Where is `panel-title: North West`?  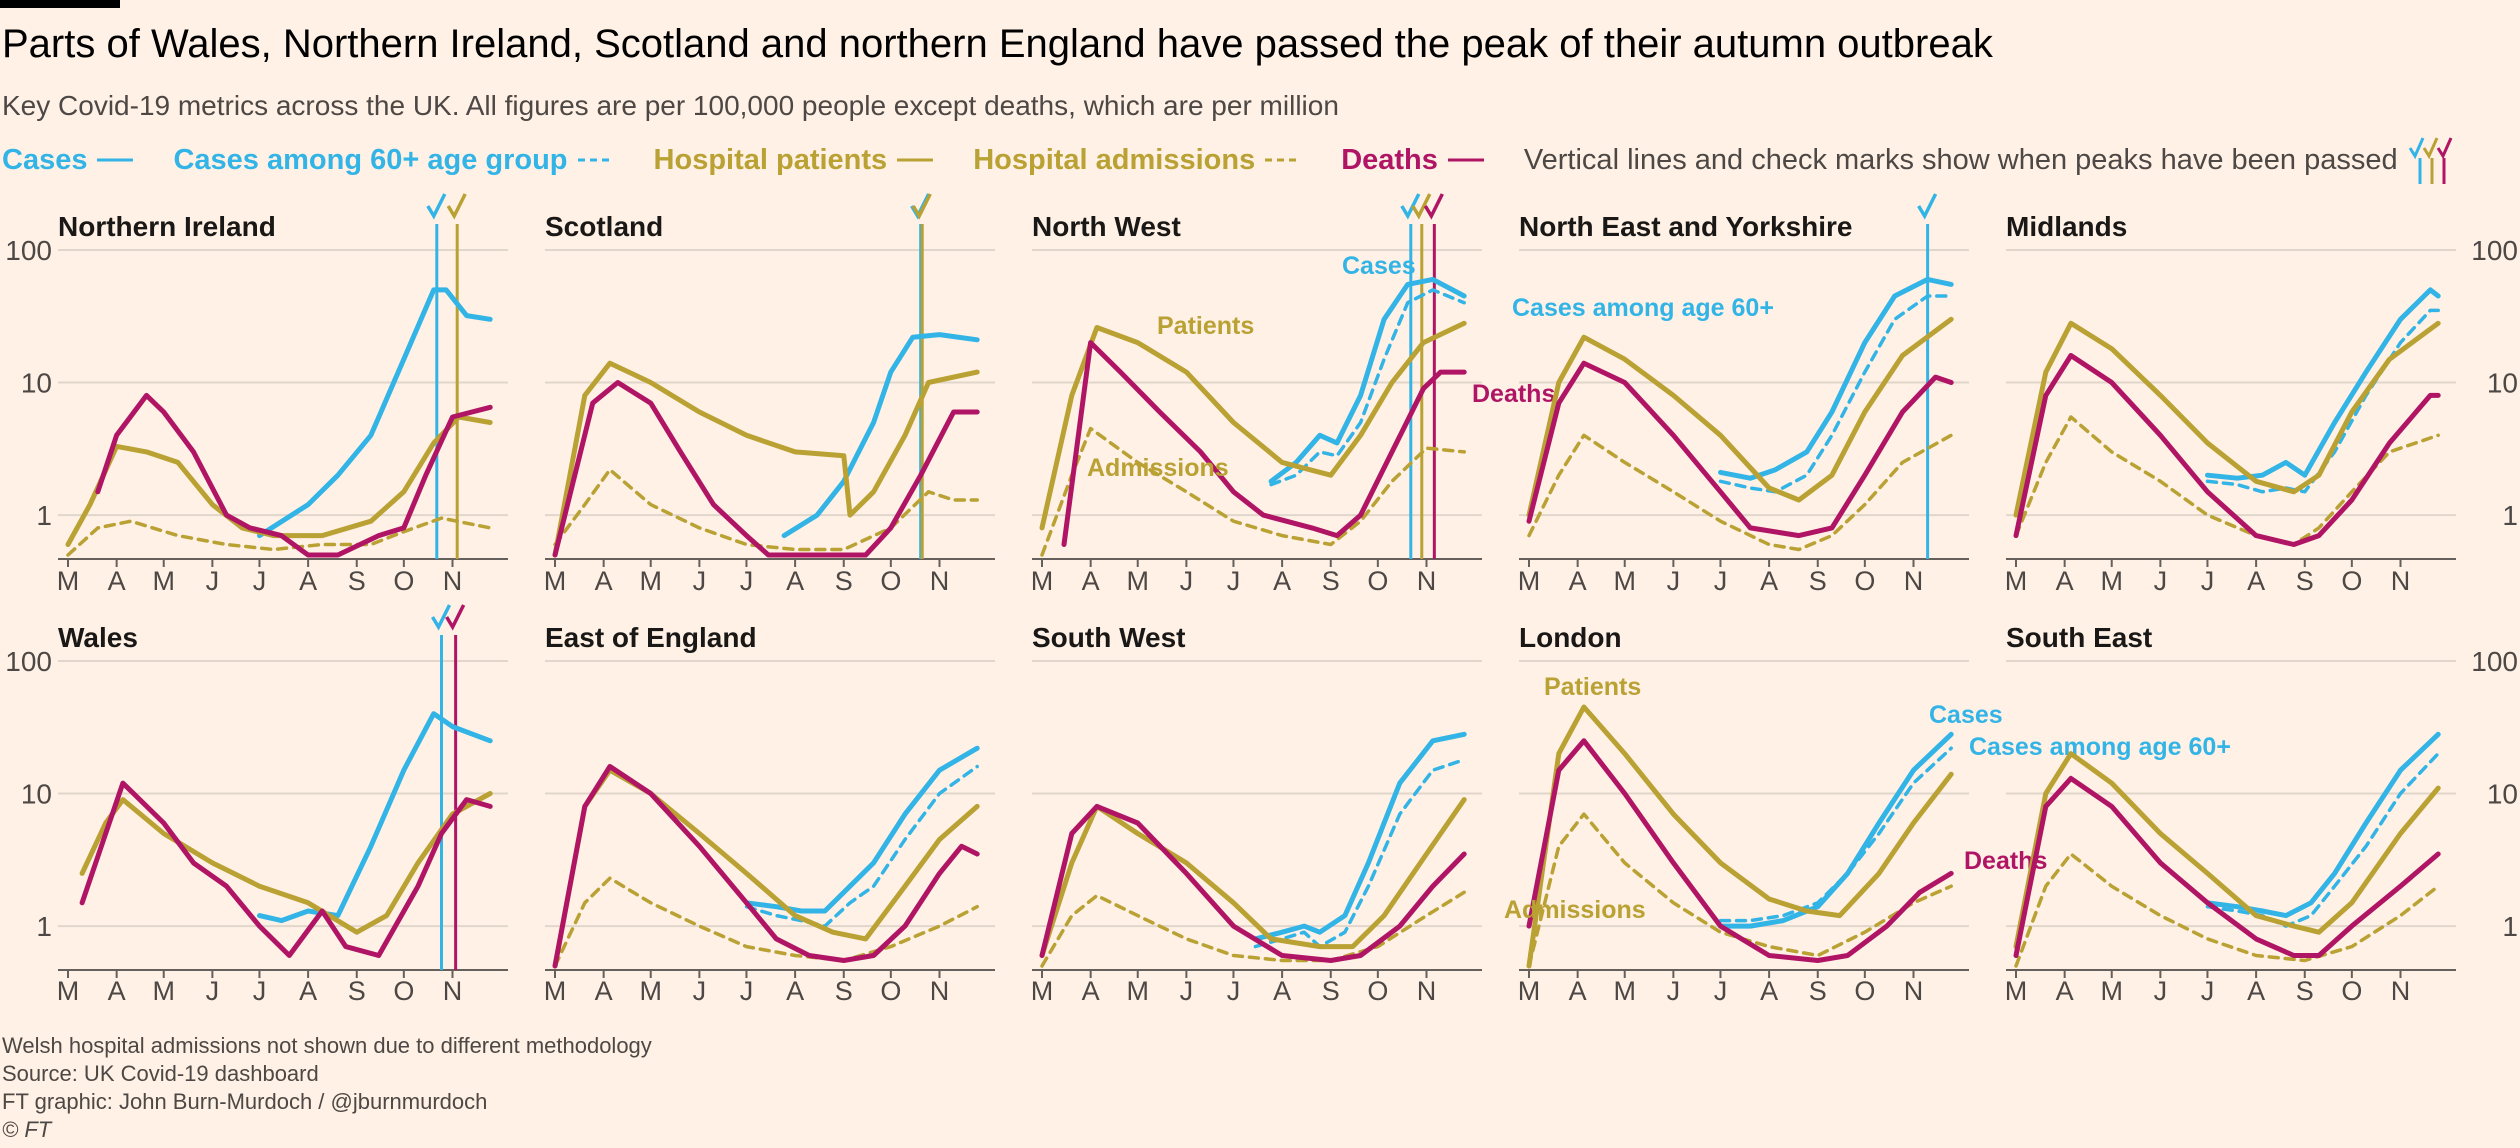
panel-title: North West is located at coordinates (1106, 226).